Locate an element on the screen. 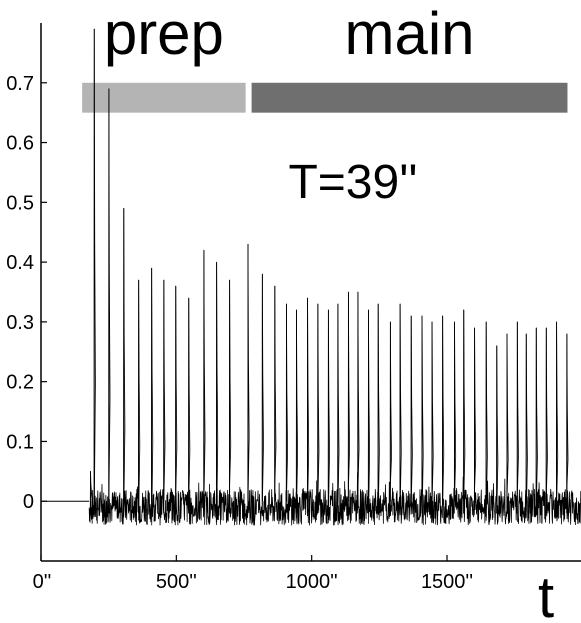 This screenshot has height=623, width=581. segment-bars is located at coordinates (325, 97).